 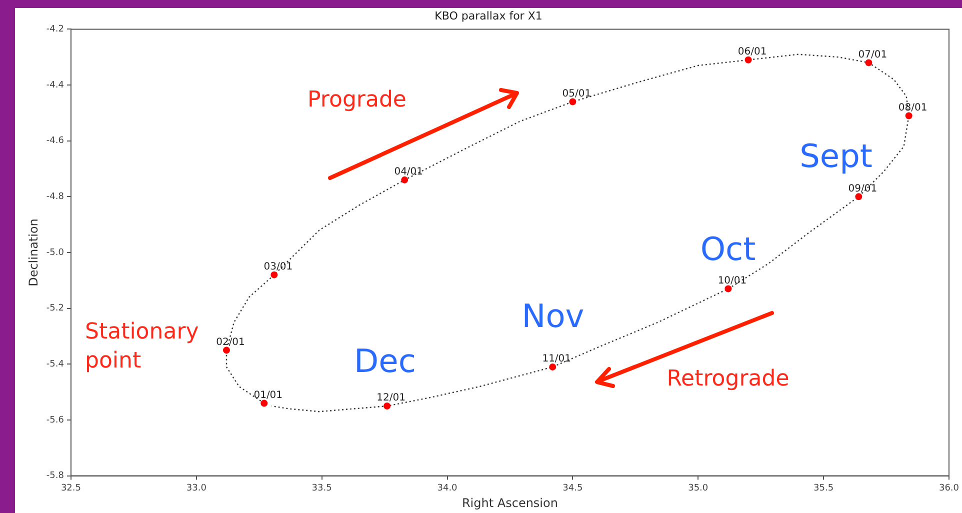 I want to click on data-label: 09/01, so click(x=863, y=188).